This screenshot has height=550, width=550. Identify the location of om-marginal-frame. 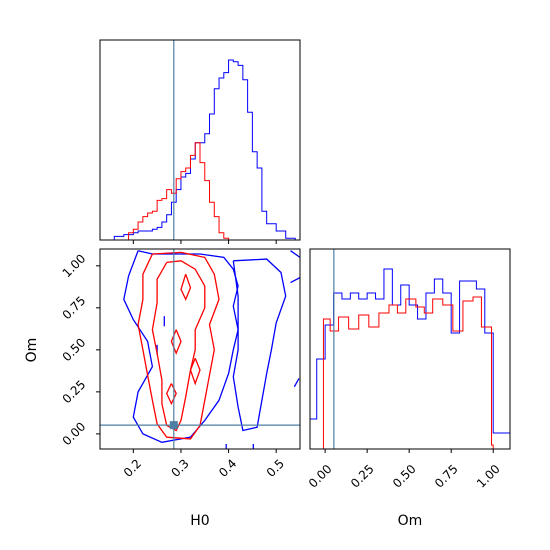
(410, 349).